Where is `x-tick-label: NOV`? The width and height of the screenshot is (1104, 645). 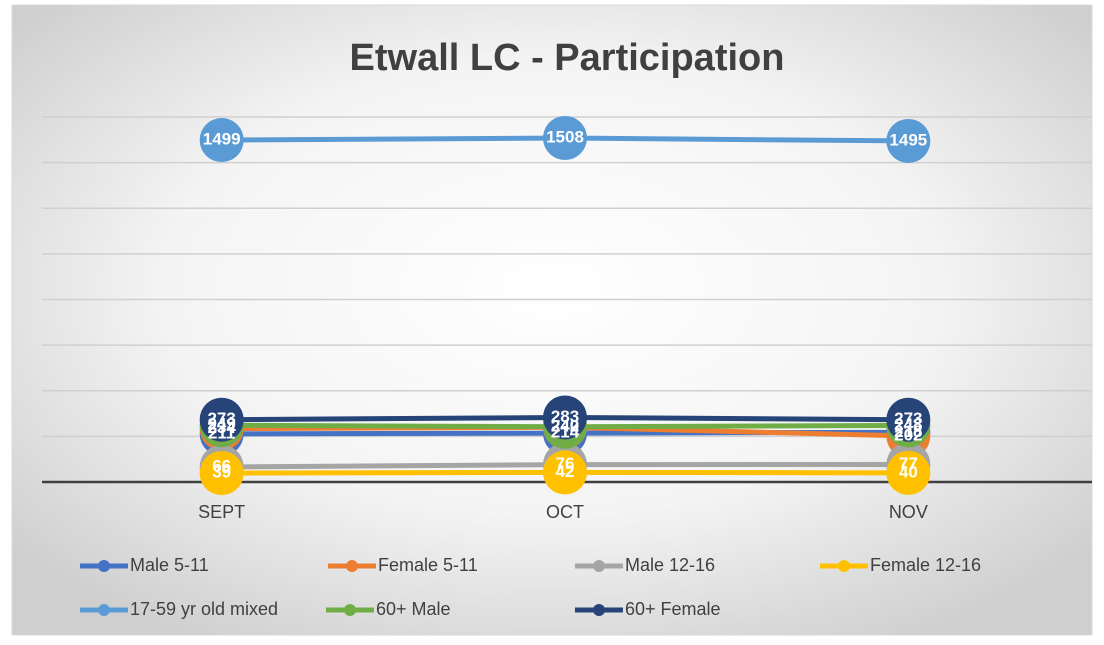
x-tick-label: NOV is located at coordinates (908, 512).